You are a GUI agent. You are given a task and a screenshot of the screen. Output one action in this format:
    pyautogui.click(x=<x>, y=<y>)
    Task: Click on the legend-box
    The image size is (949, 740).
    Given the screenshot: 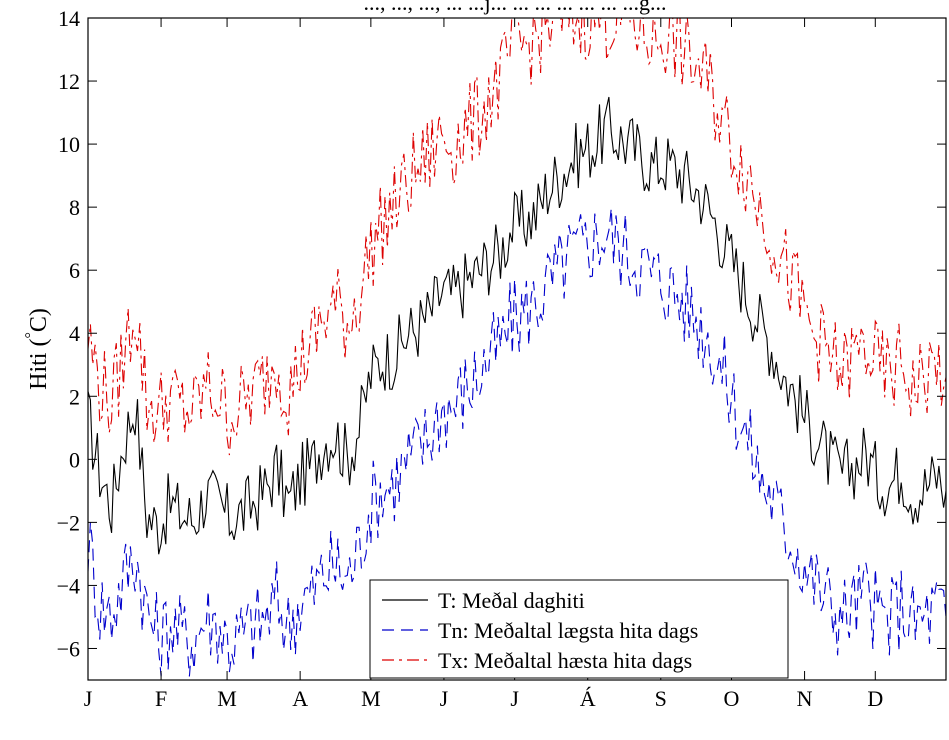 What is the action you would take?
    pyautogui.click(x=579, y=629)
    